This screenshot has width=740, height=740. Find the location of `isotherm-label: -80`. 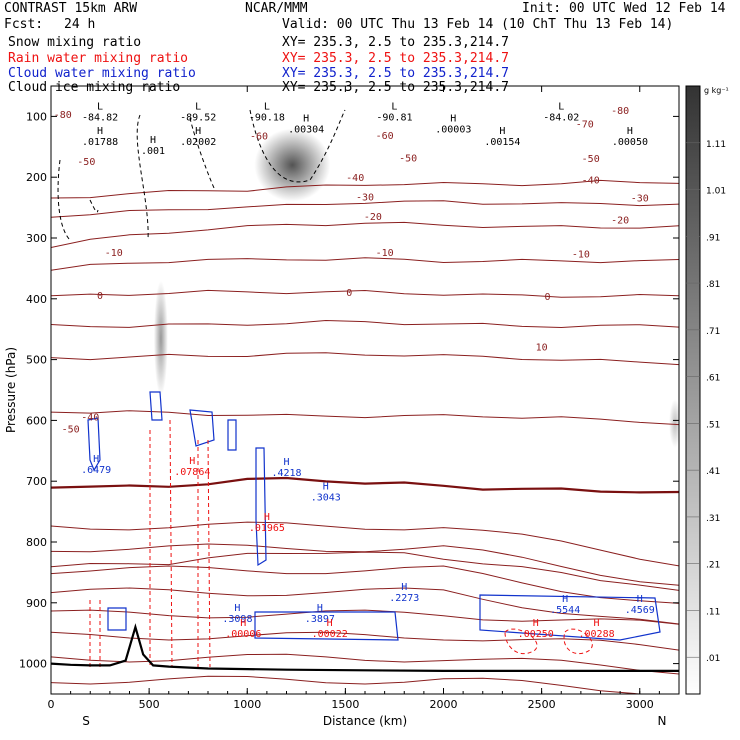

isotherm-label: -80 is located at coordinates (63, 115).